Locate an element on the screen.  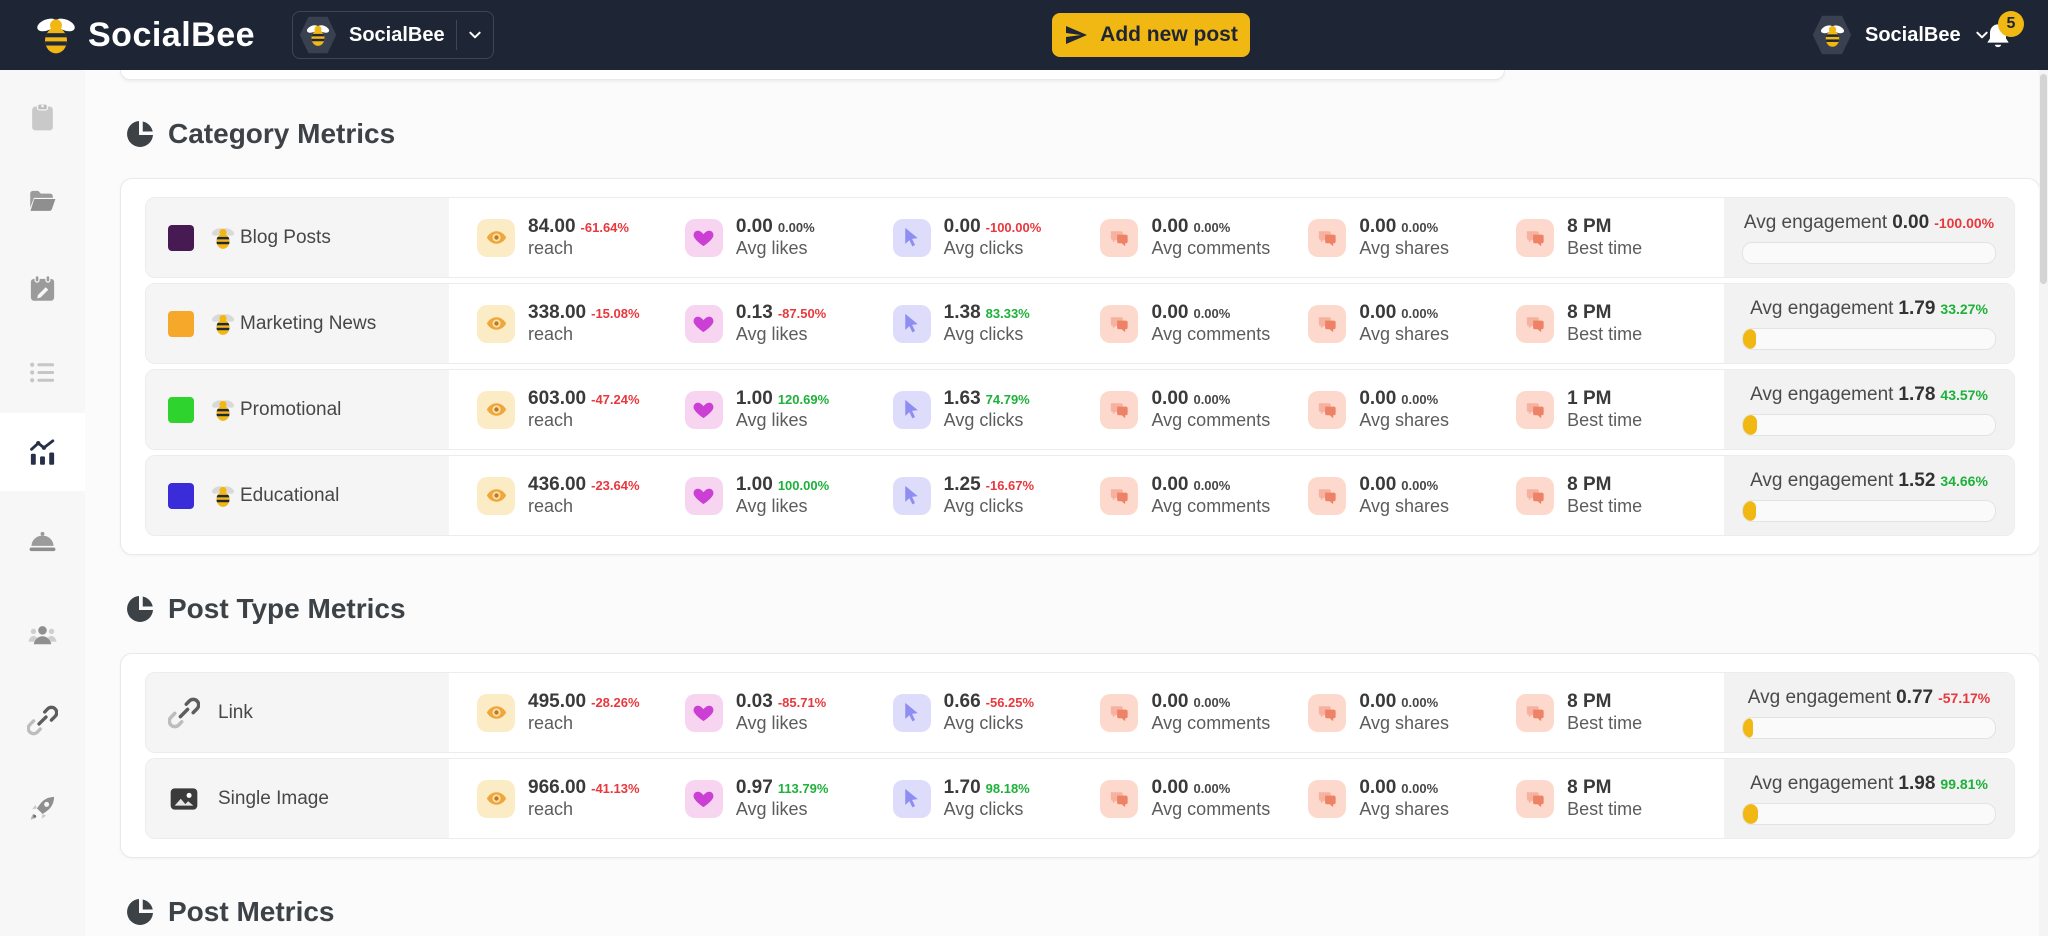
metric-value: 603.00 is located at coordinates (557, 398).